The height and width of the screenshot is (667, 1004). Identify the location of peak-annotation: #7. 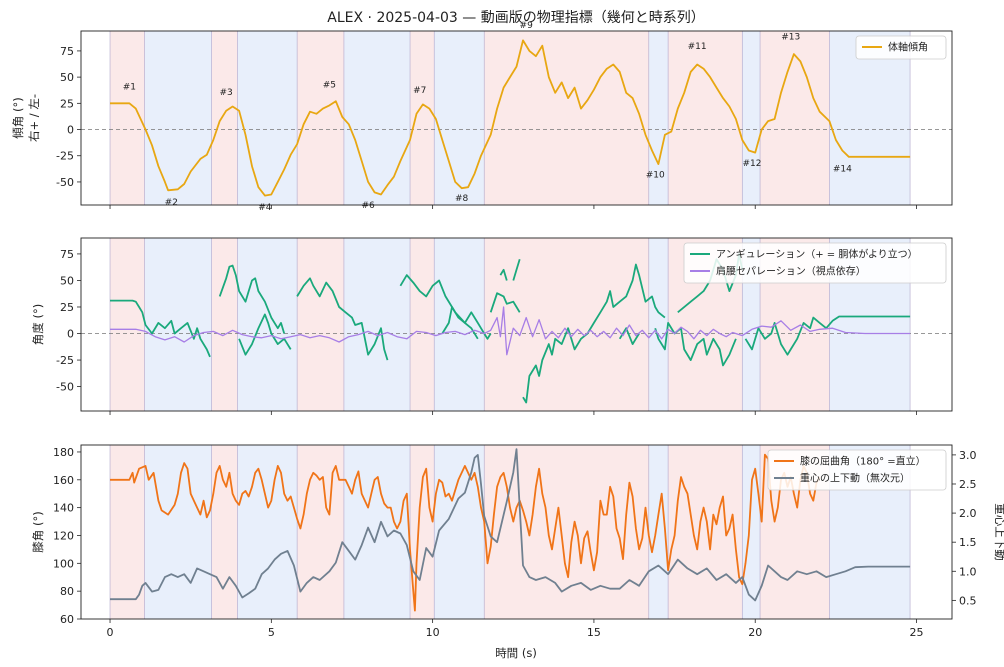
(419, 91).